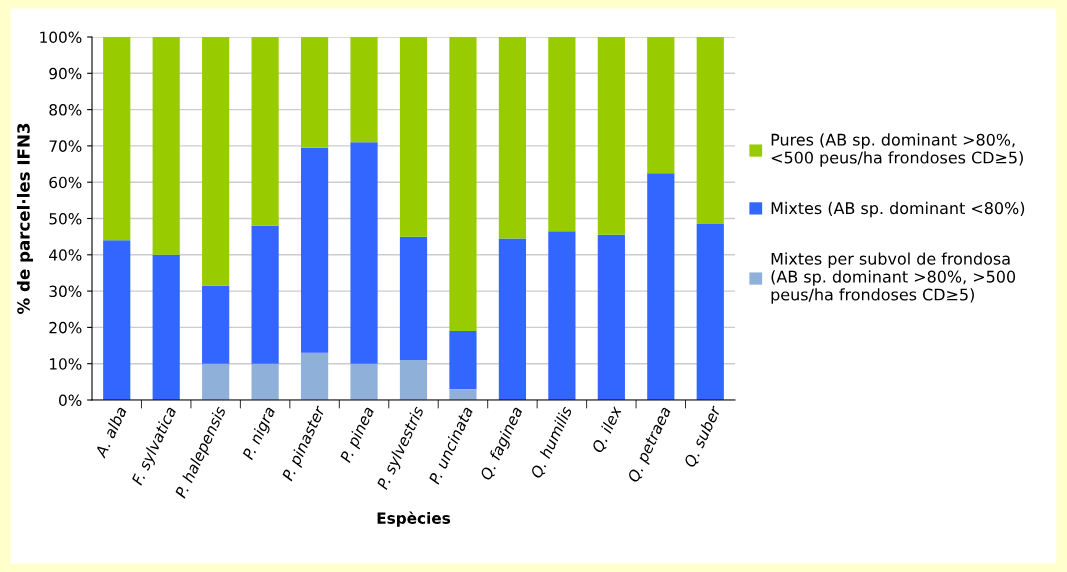 The width and height of the screenshot is (1067, 572). What do you see at coordinates (358, 435) in the screenshot?
I see `x-tick-label: P. pinea` at bounding box center [358, 435].